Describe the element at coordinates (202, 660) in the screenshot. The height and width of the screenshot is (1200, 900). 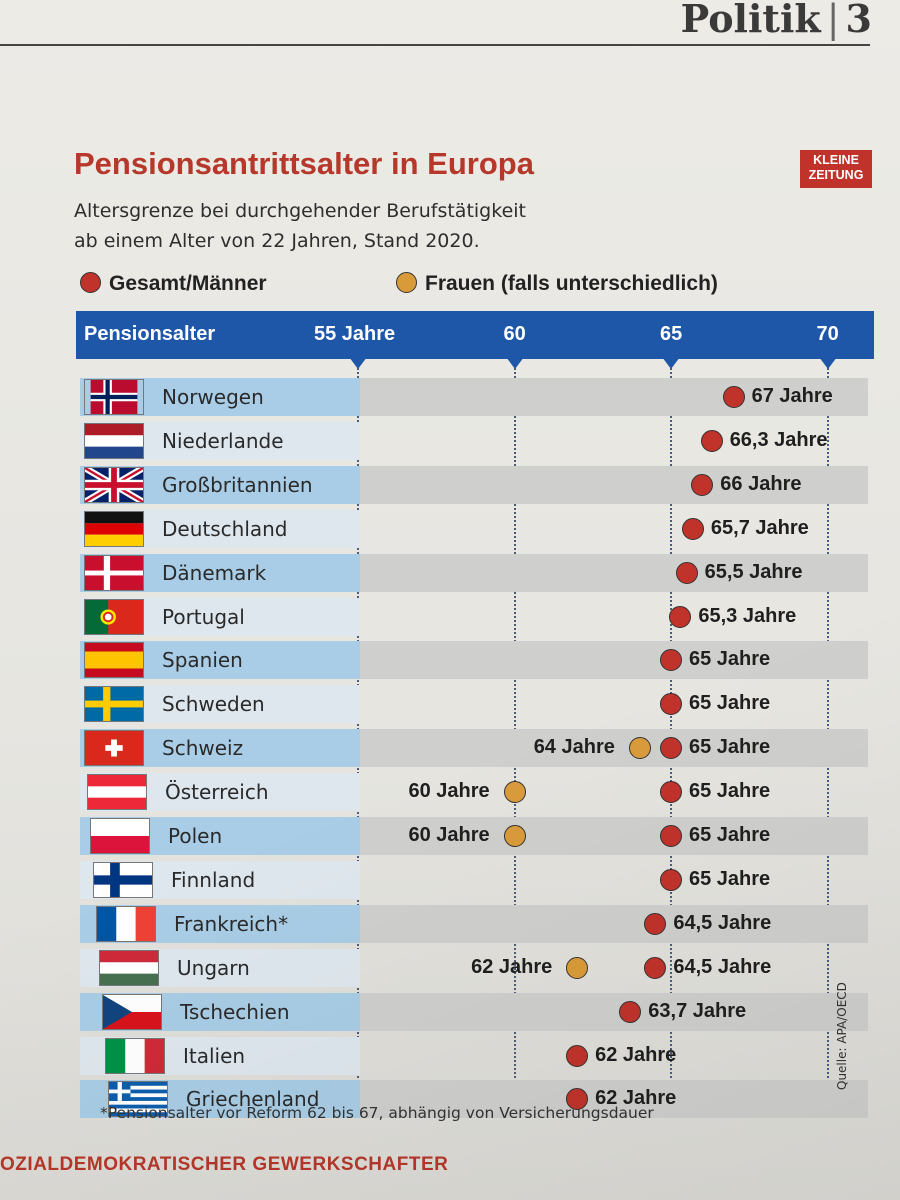
I see `country-name: Spanien` at that location.